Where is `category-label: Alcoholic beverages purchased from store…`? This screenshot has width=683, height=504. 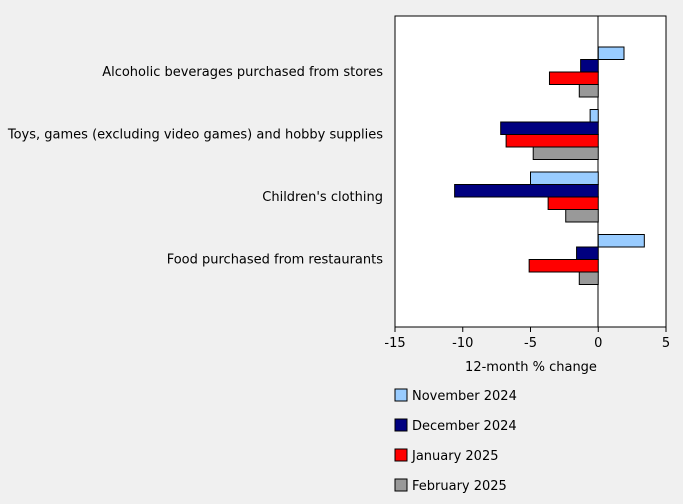
category-label: Alcoholic beverages purchased from store… is located at coordinates (242, 72).